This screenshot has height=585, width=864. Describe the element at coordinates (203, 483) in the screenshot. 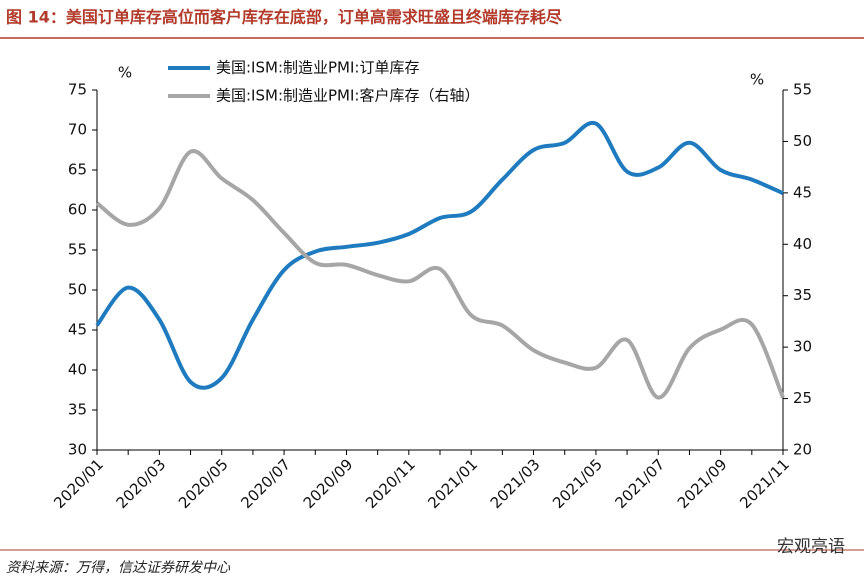

I see `x-tick-label: 2020/05` at that location.